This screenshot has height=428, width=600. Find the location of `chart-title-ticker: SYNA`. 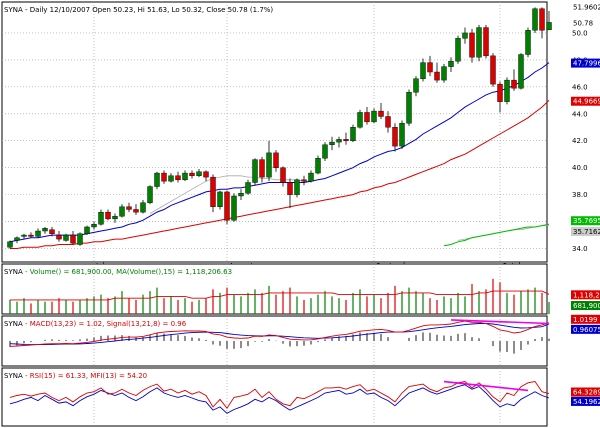

chart-title-ticker: SYNA is located at coordinates (13, 10).